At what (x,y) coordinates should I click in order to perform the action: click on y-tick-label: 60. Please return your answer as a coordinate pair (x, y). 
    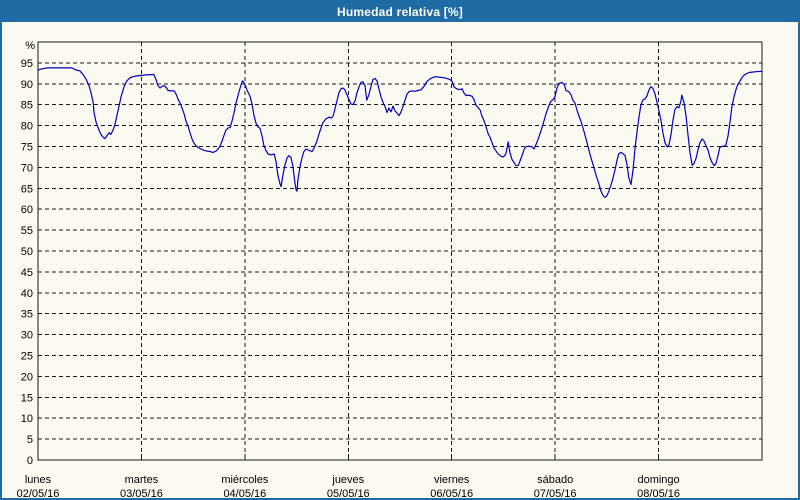
    Looking at the image, I should click on (27, 210).